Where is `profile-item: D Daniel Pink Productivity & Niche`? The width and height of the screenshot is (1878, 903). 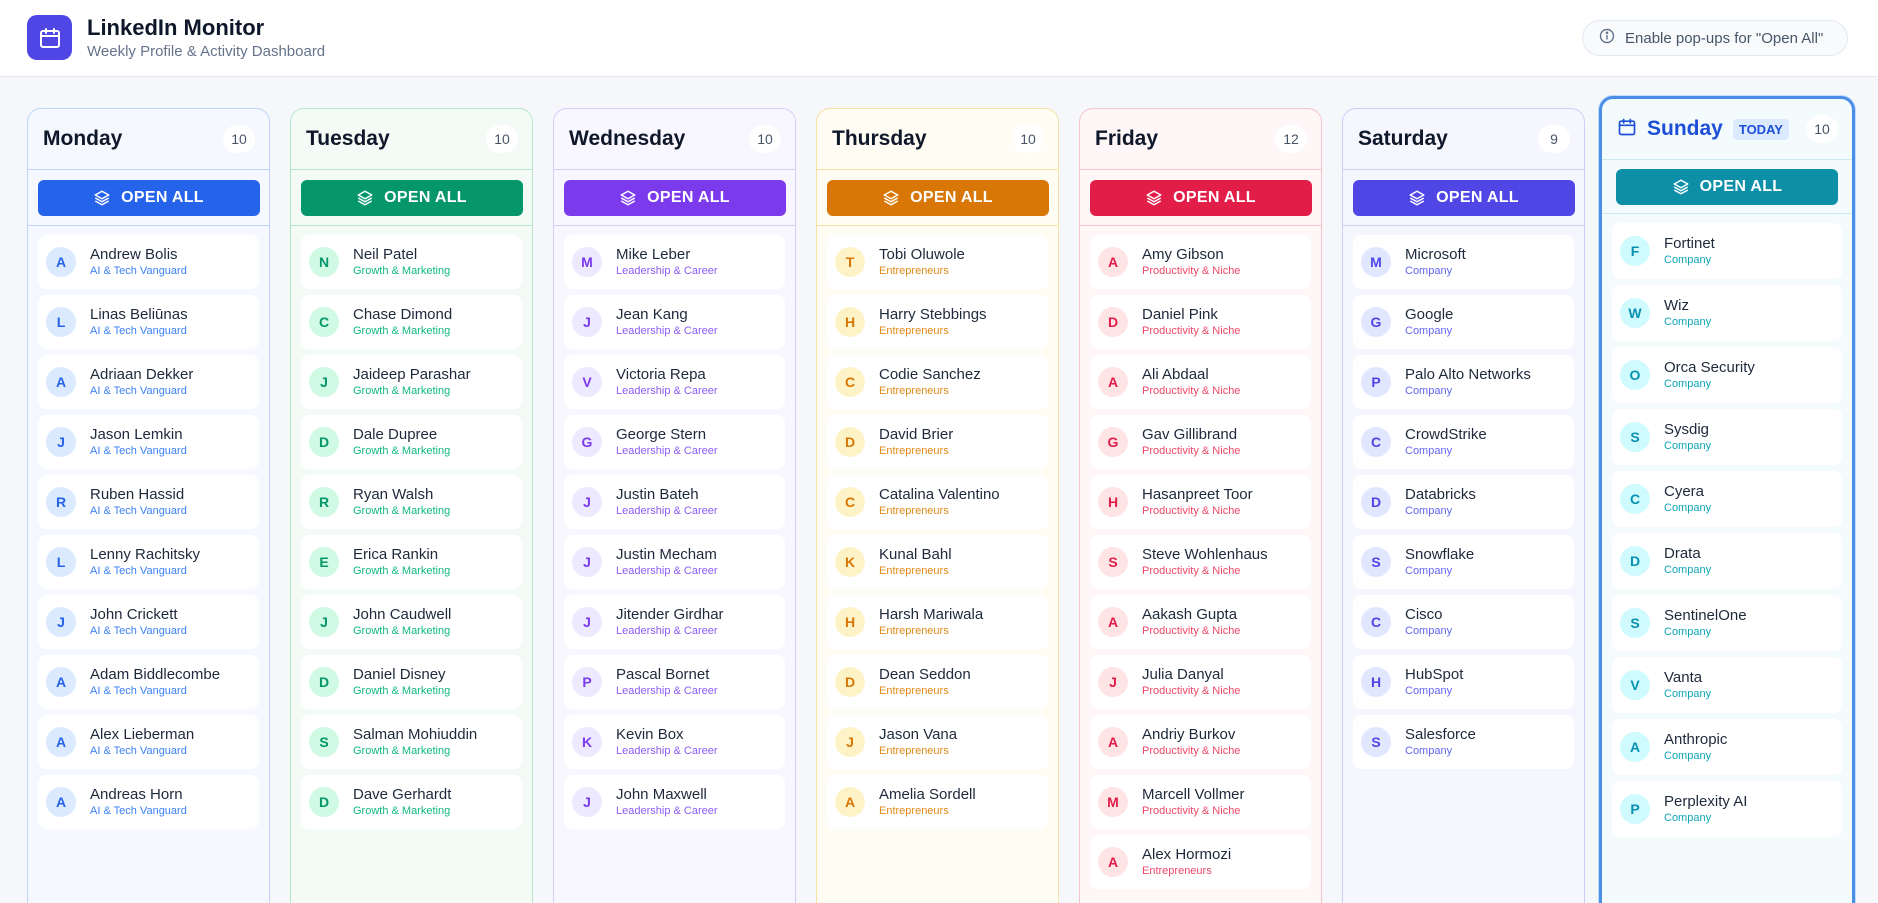
profile-item: D Daniel Pink Productivity & Niche is located at coordinates (1200, 322).